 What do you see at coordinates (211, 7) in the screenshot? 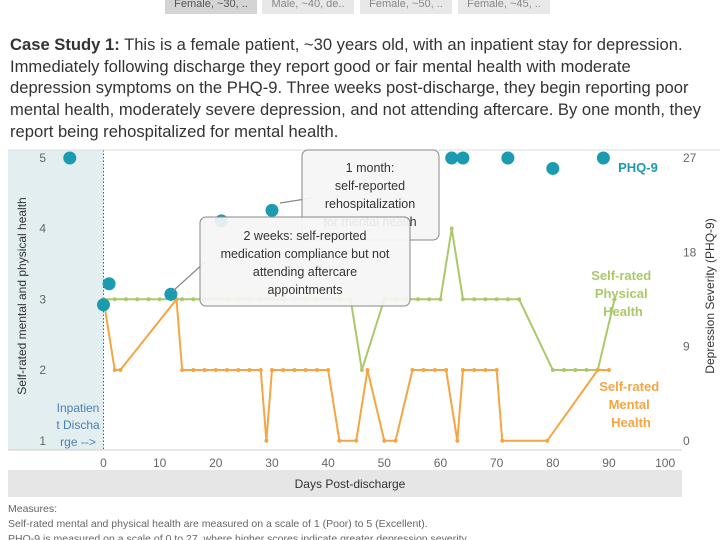
I see `tab: Female, ~30, ..` at bounding box center [211, 7].